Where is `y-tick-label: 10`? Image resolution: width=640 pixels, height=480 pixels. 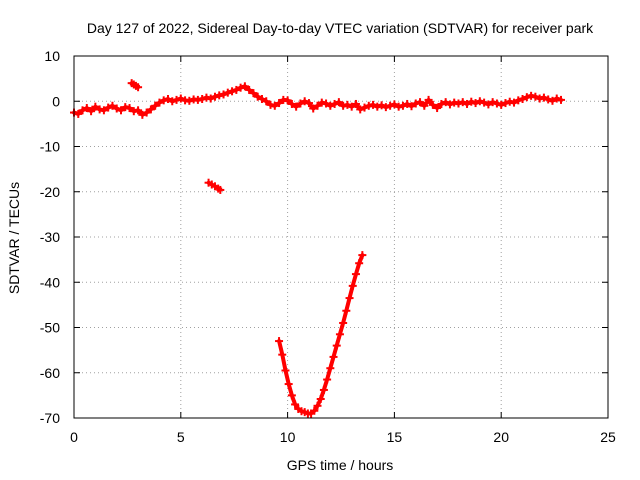
y-tick-label: 10 is located at coordinates (52, 56).